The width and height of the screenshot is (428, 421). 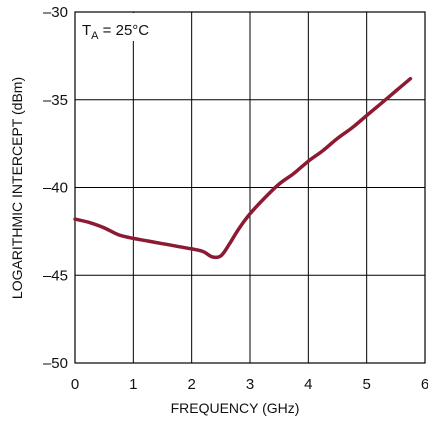 I want to click on x-tick-label: 6, so click(x=424, y=384).